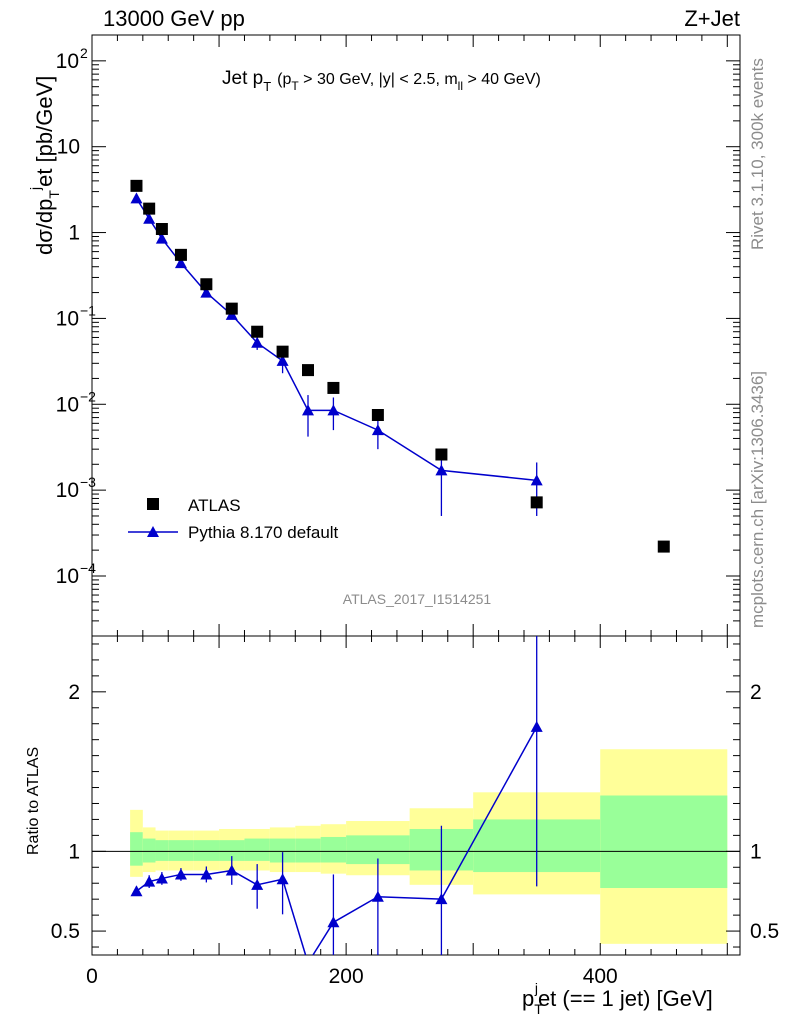 The image size is (786, 1024). Describe the element at coordinates (88, 568) in the screenshot. I see `y-tick-label-main-exp: −4` at that location.